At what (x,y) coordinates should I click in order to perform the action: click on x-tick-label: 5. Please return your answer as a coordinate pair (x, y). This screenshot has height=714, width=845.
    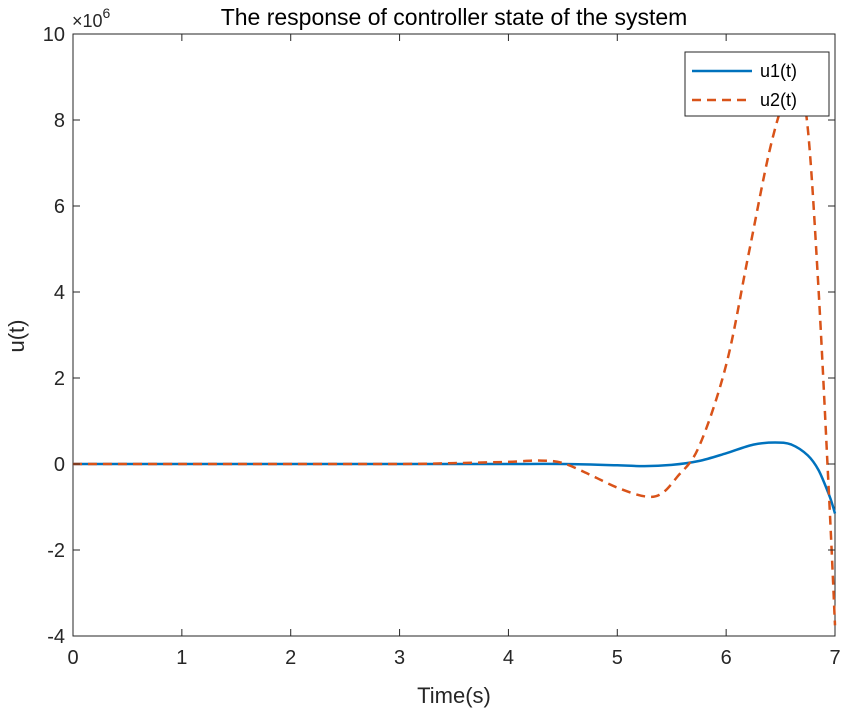
    Looking at the image, I should click on (617, 658).